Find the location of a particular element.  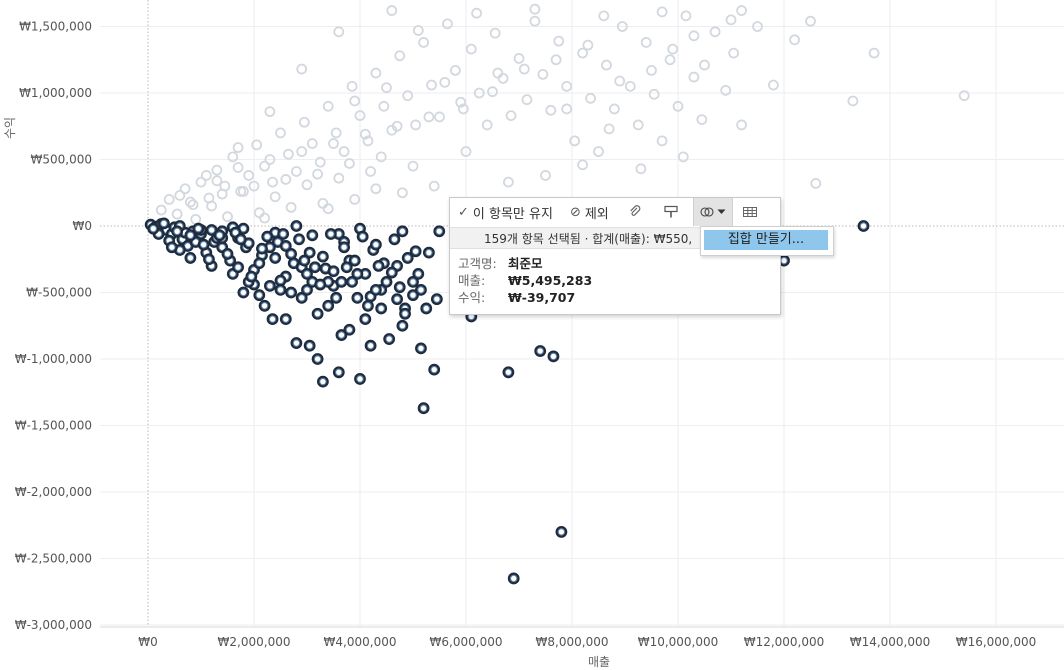

exclude-button: ⊘ 제외 is located at coordinates (589, 212).